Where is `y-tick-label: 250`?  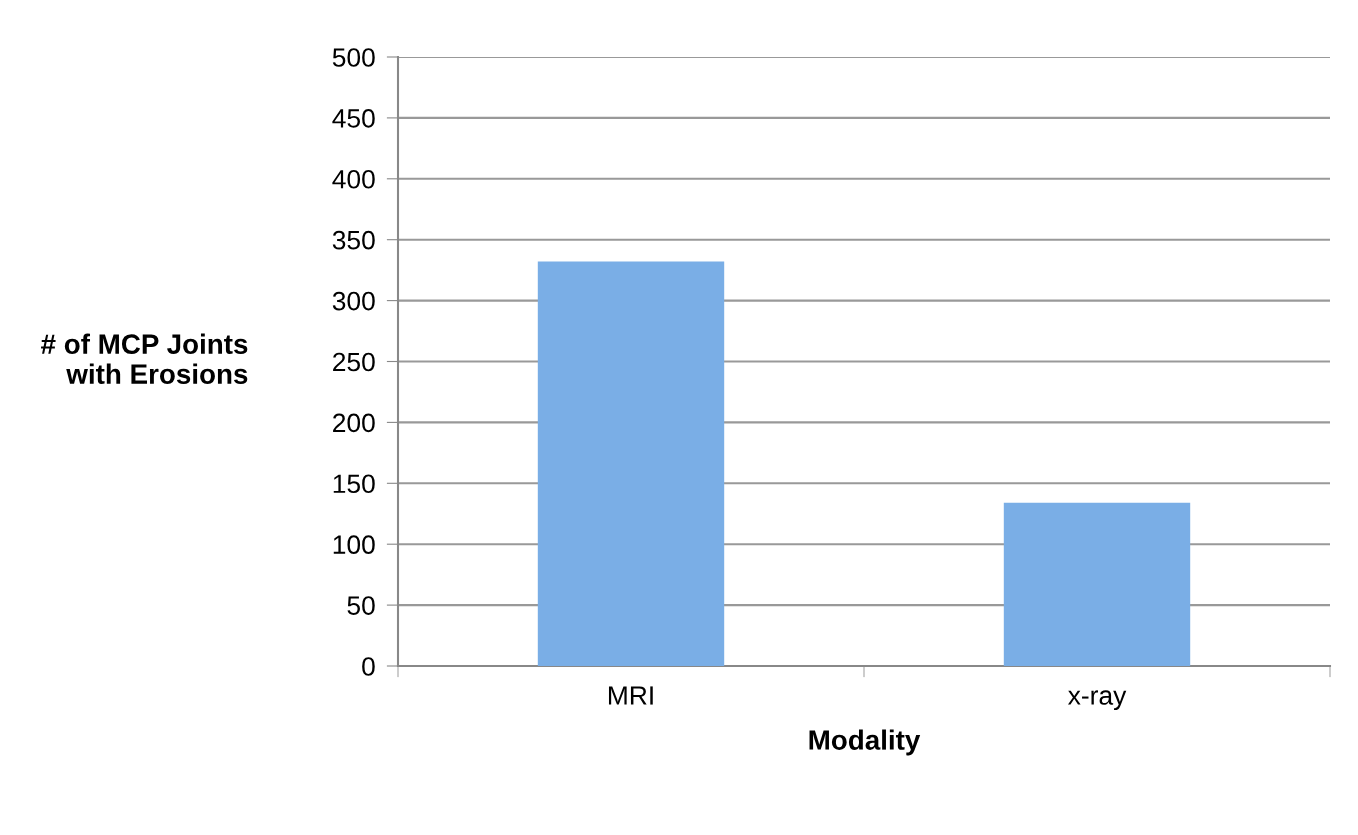 y-tick-label: 250 is located at coordinates (354, 362).